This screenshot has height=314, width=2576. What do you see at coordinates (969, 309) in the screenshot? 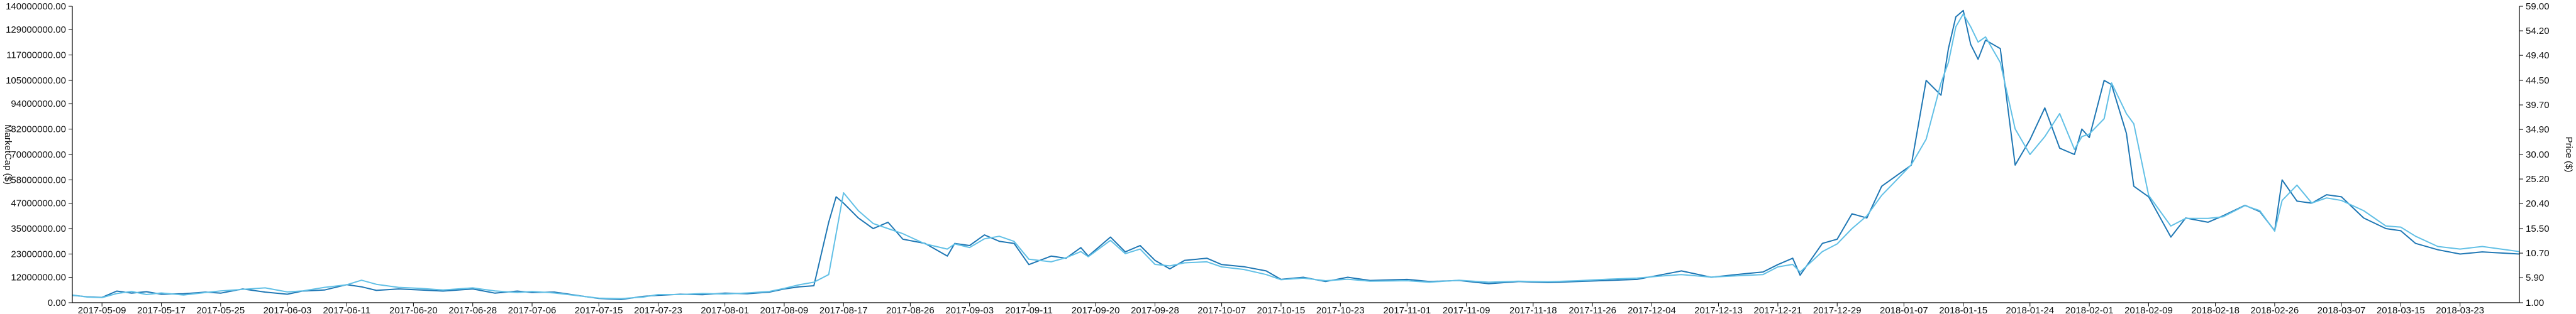
I see `x-tick-label: 2017-09-03` at bounding box center [969, 309].